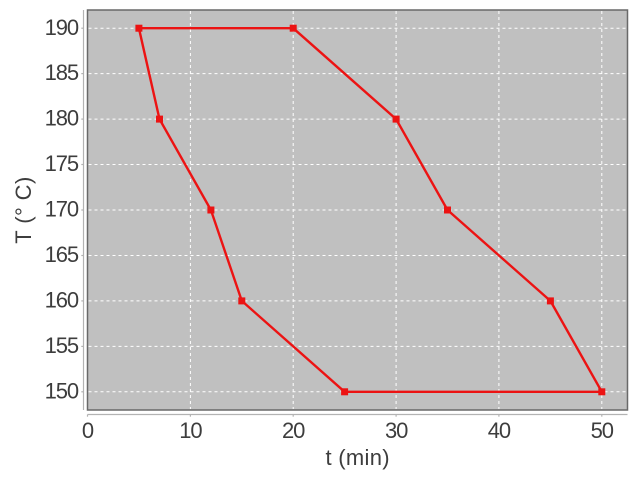 This screenshot has height=480, width=640. I want to click on svg-text: 180, so click(62, 118).